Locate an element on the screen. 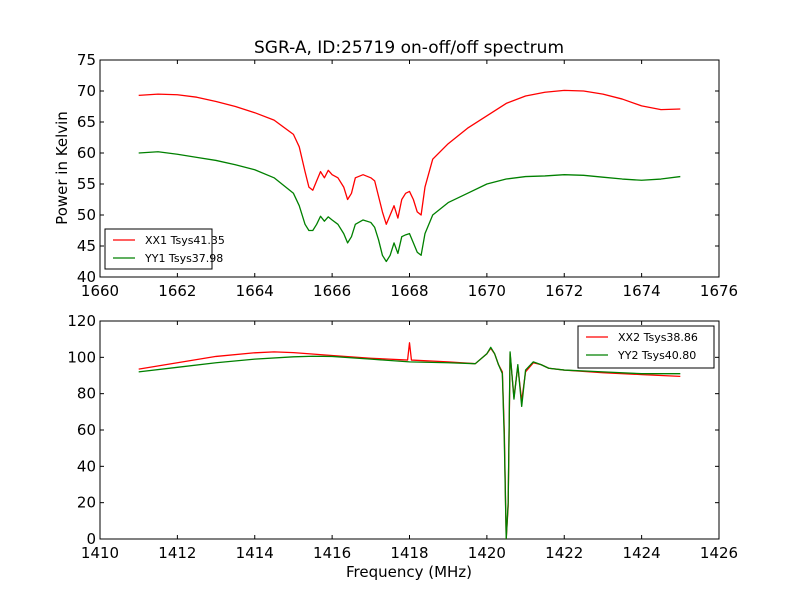 The width and height of the screenshot is (800, 600). legend-label: YY2 Tsys40.80 is located at coordinates (656, 355).